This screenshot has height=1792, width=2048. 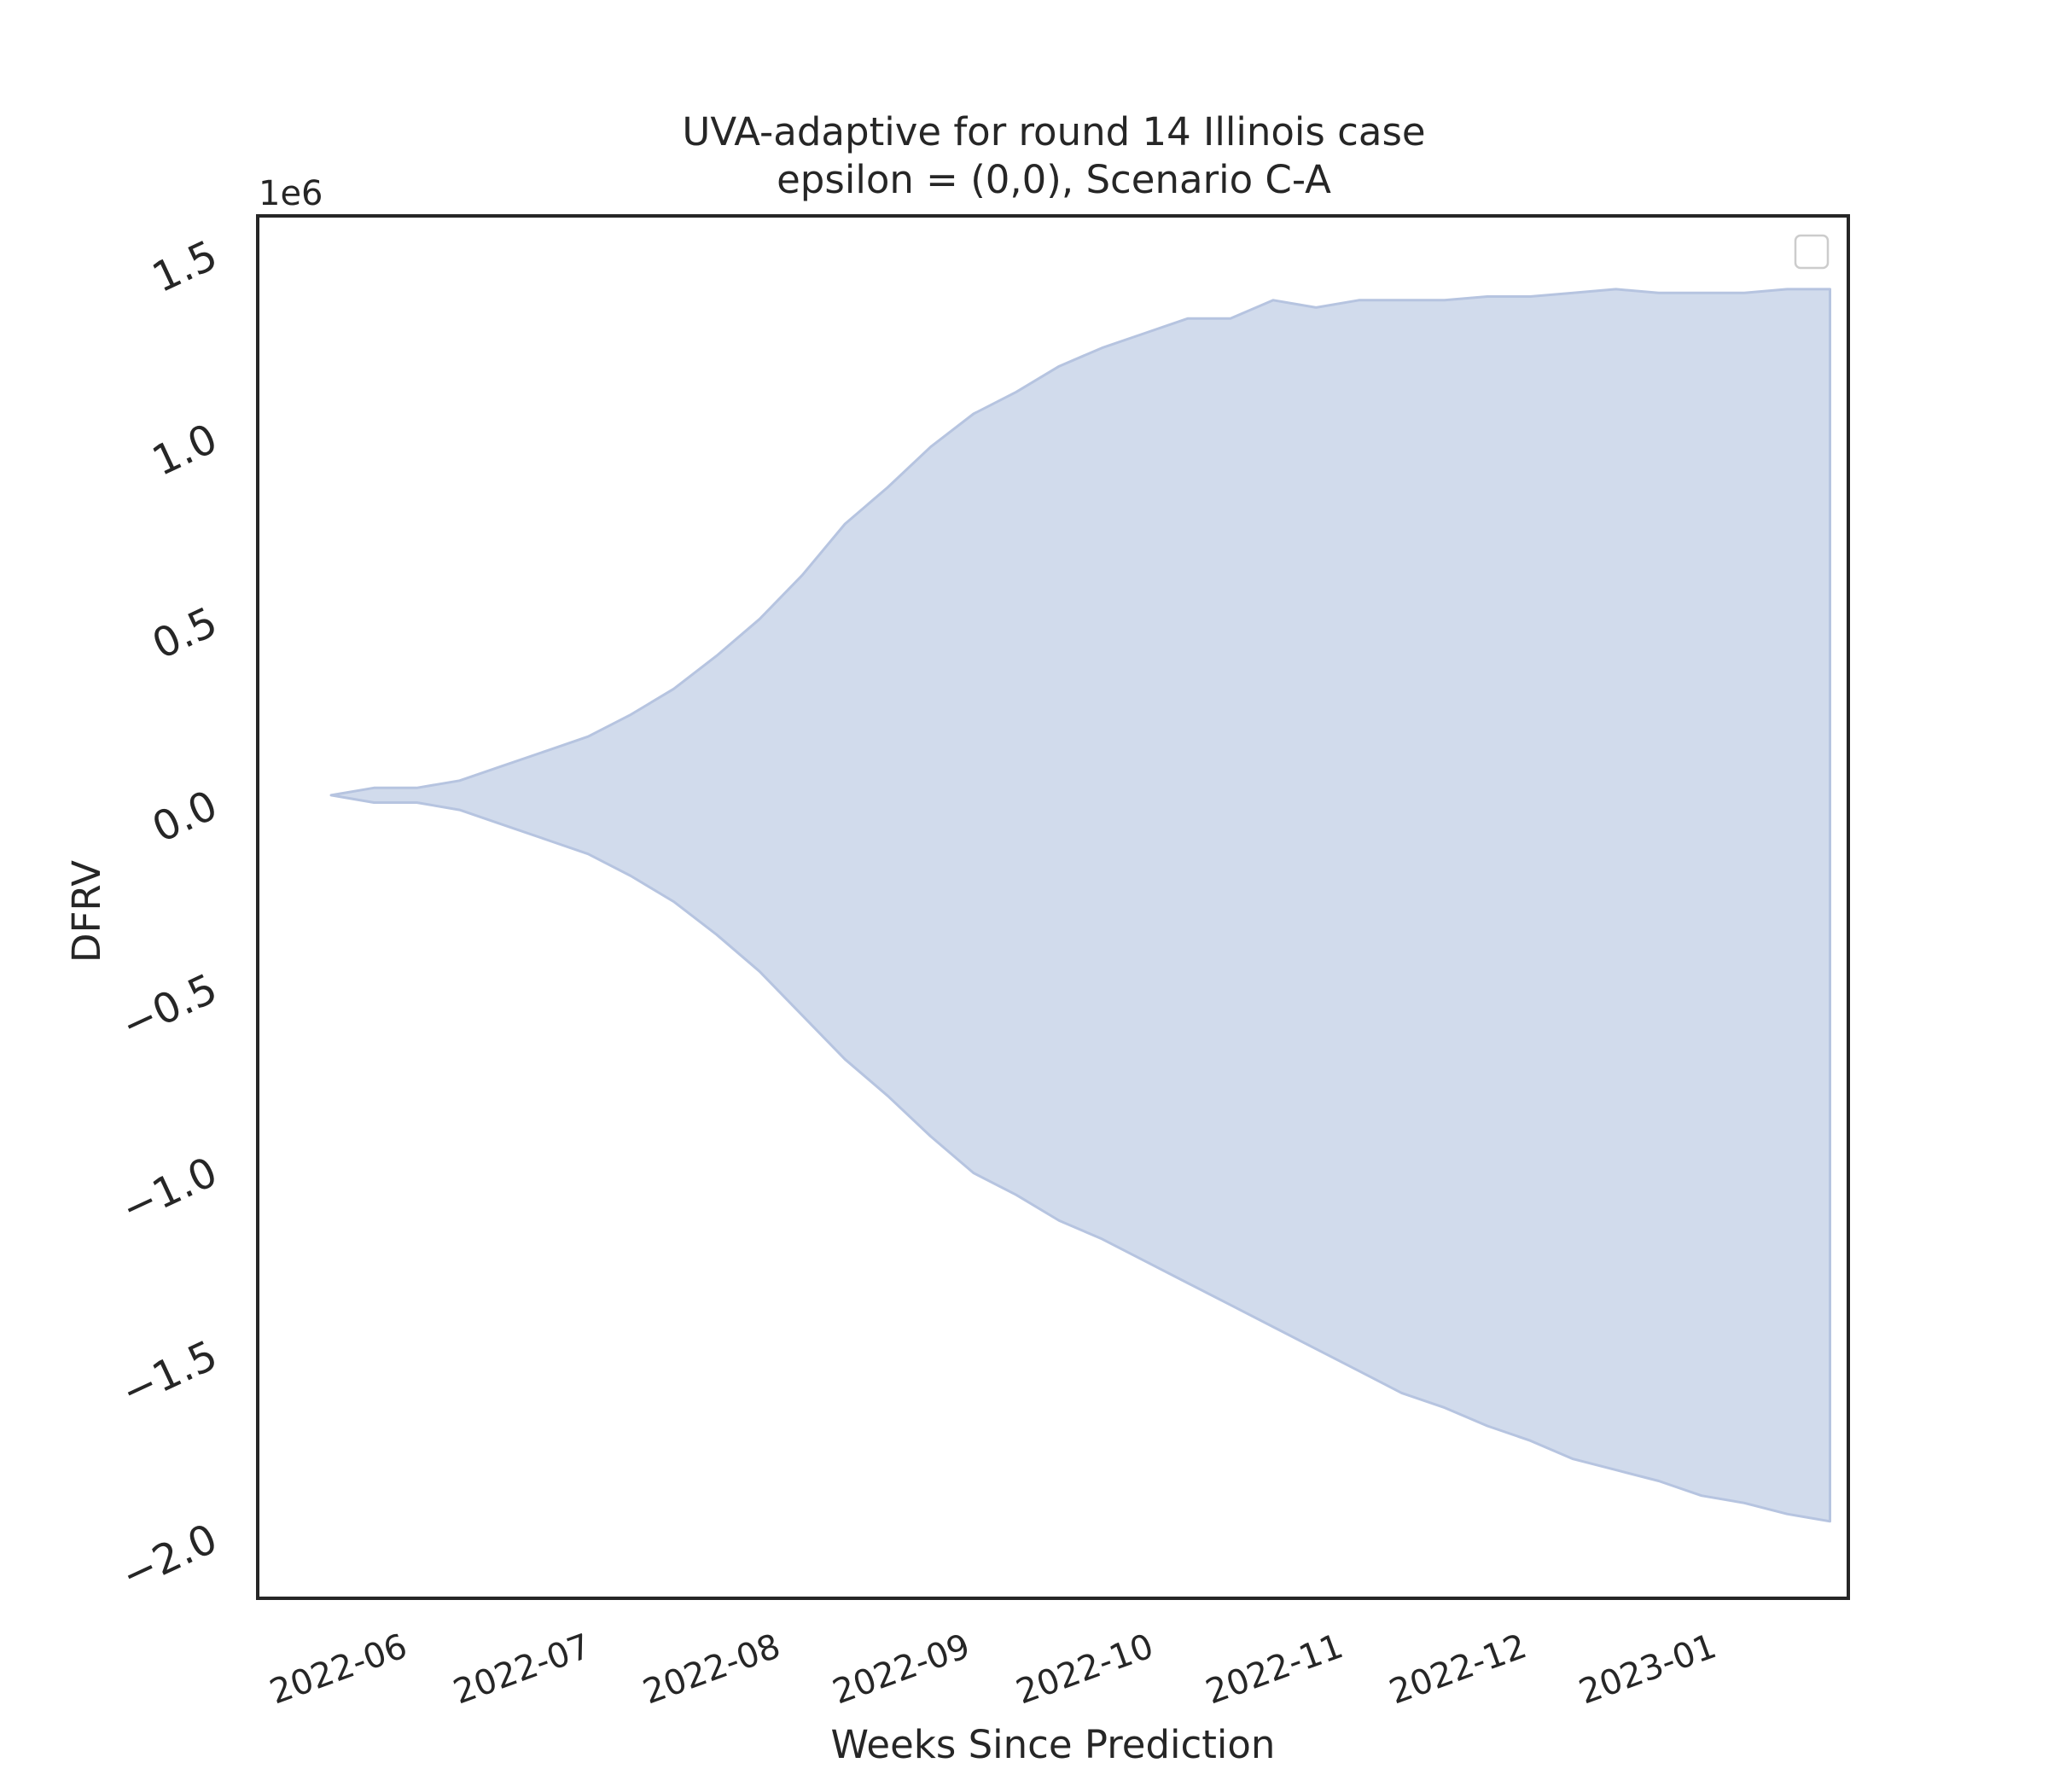 I want to click on y-tick-label: 0.0, so click(x=184, y=817).